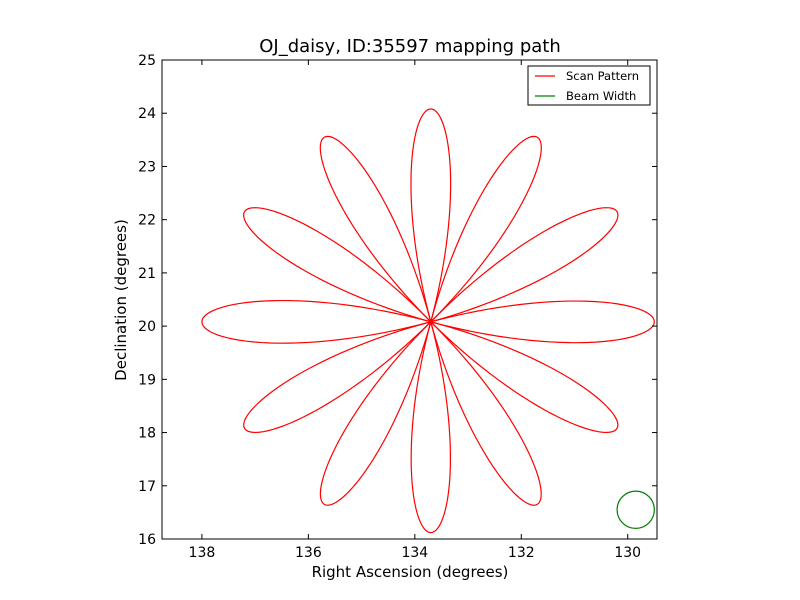  I want to click on y-tick-label: 23, so click(147, 167).